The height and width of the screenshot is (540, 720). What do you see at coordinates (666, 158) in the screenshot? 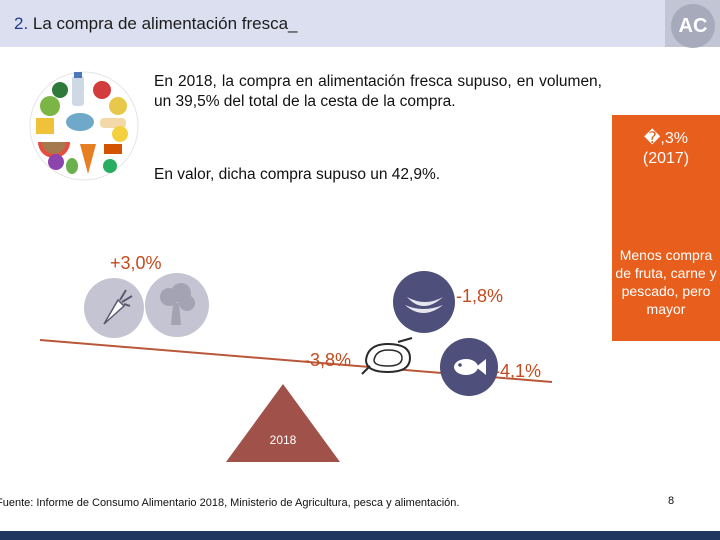
I see `highlight-year: (2017)` at bounding box center [666, 158].